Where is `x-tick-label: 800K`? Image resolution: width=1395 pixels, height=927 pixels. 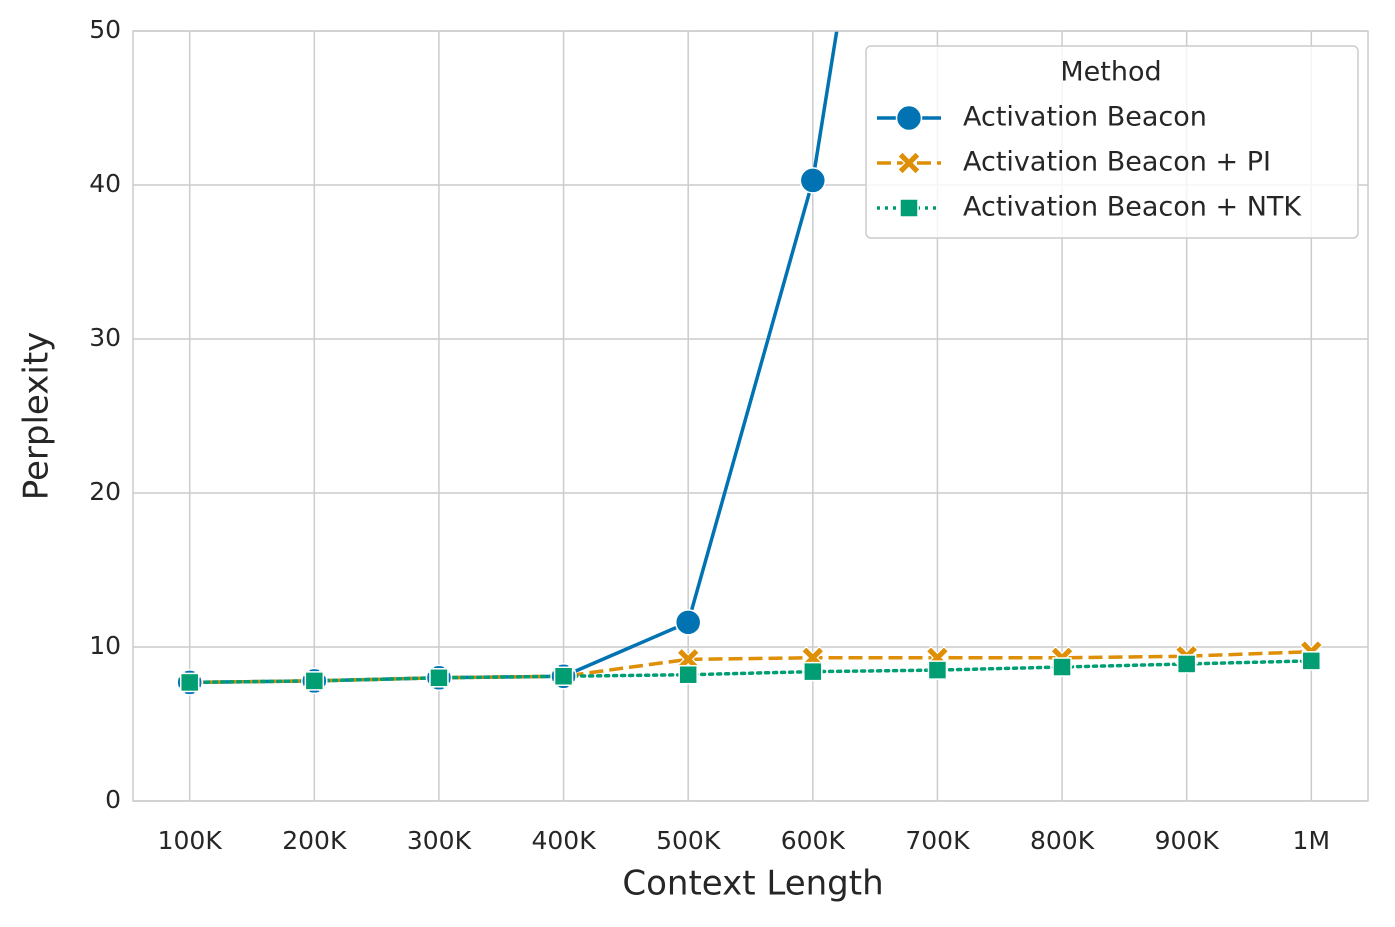 x-tick-label: 800K is located at coordinates (1062, 840).